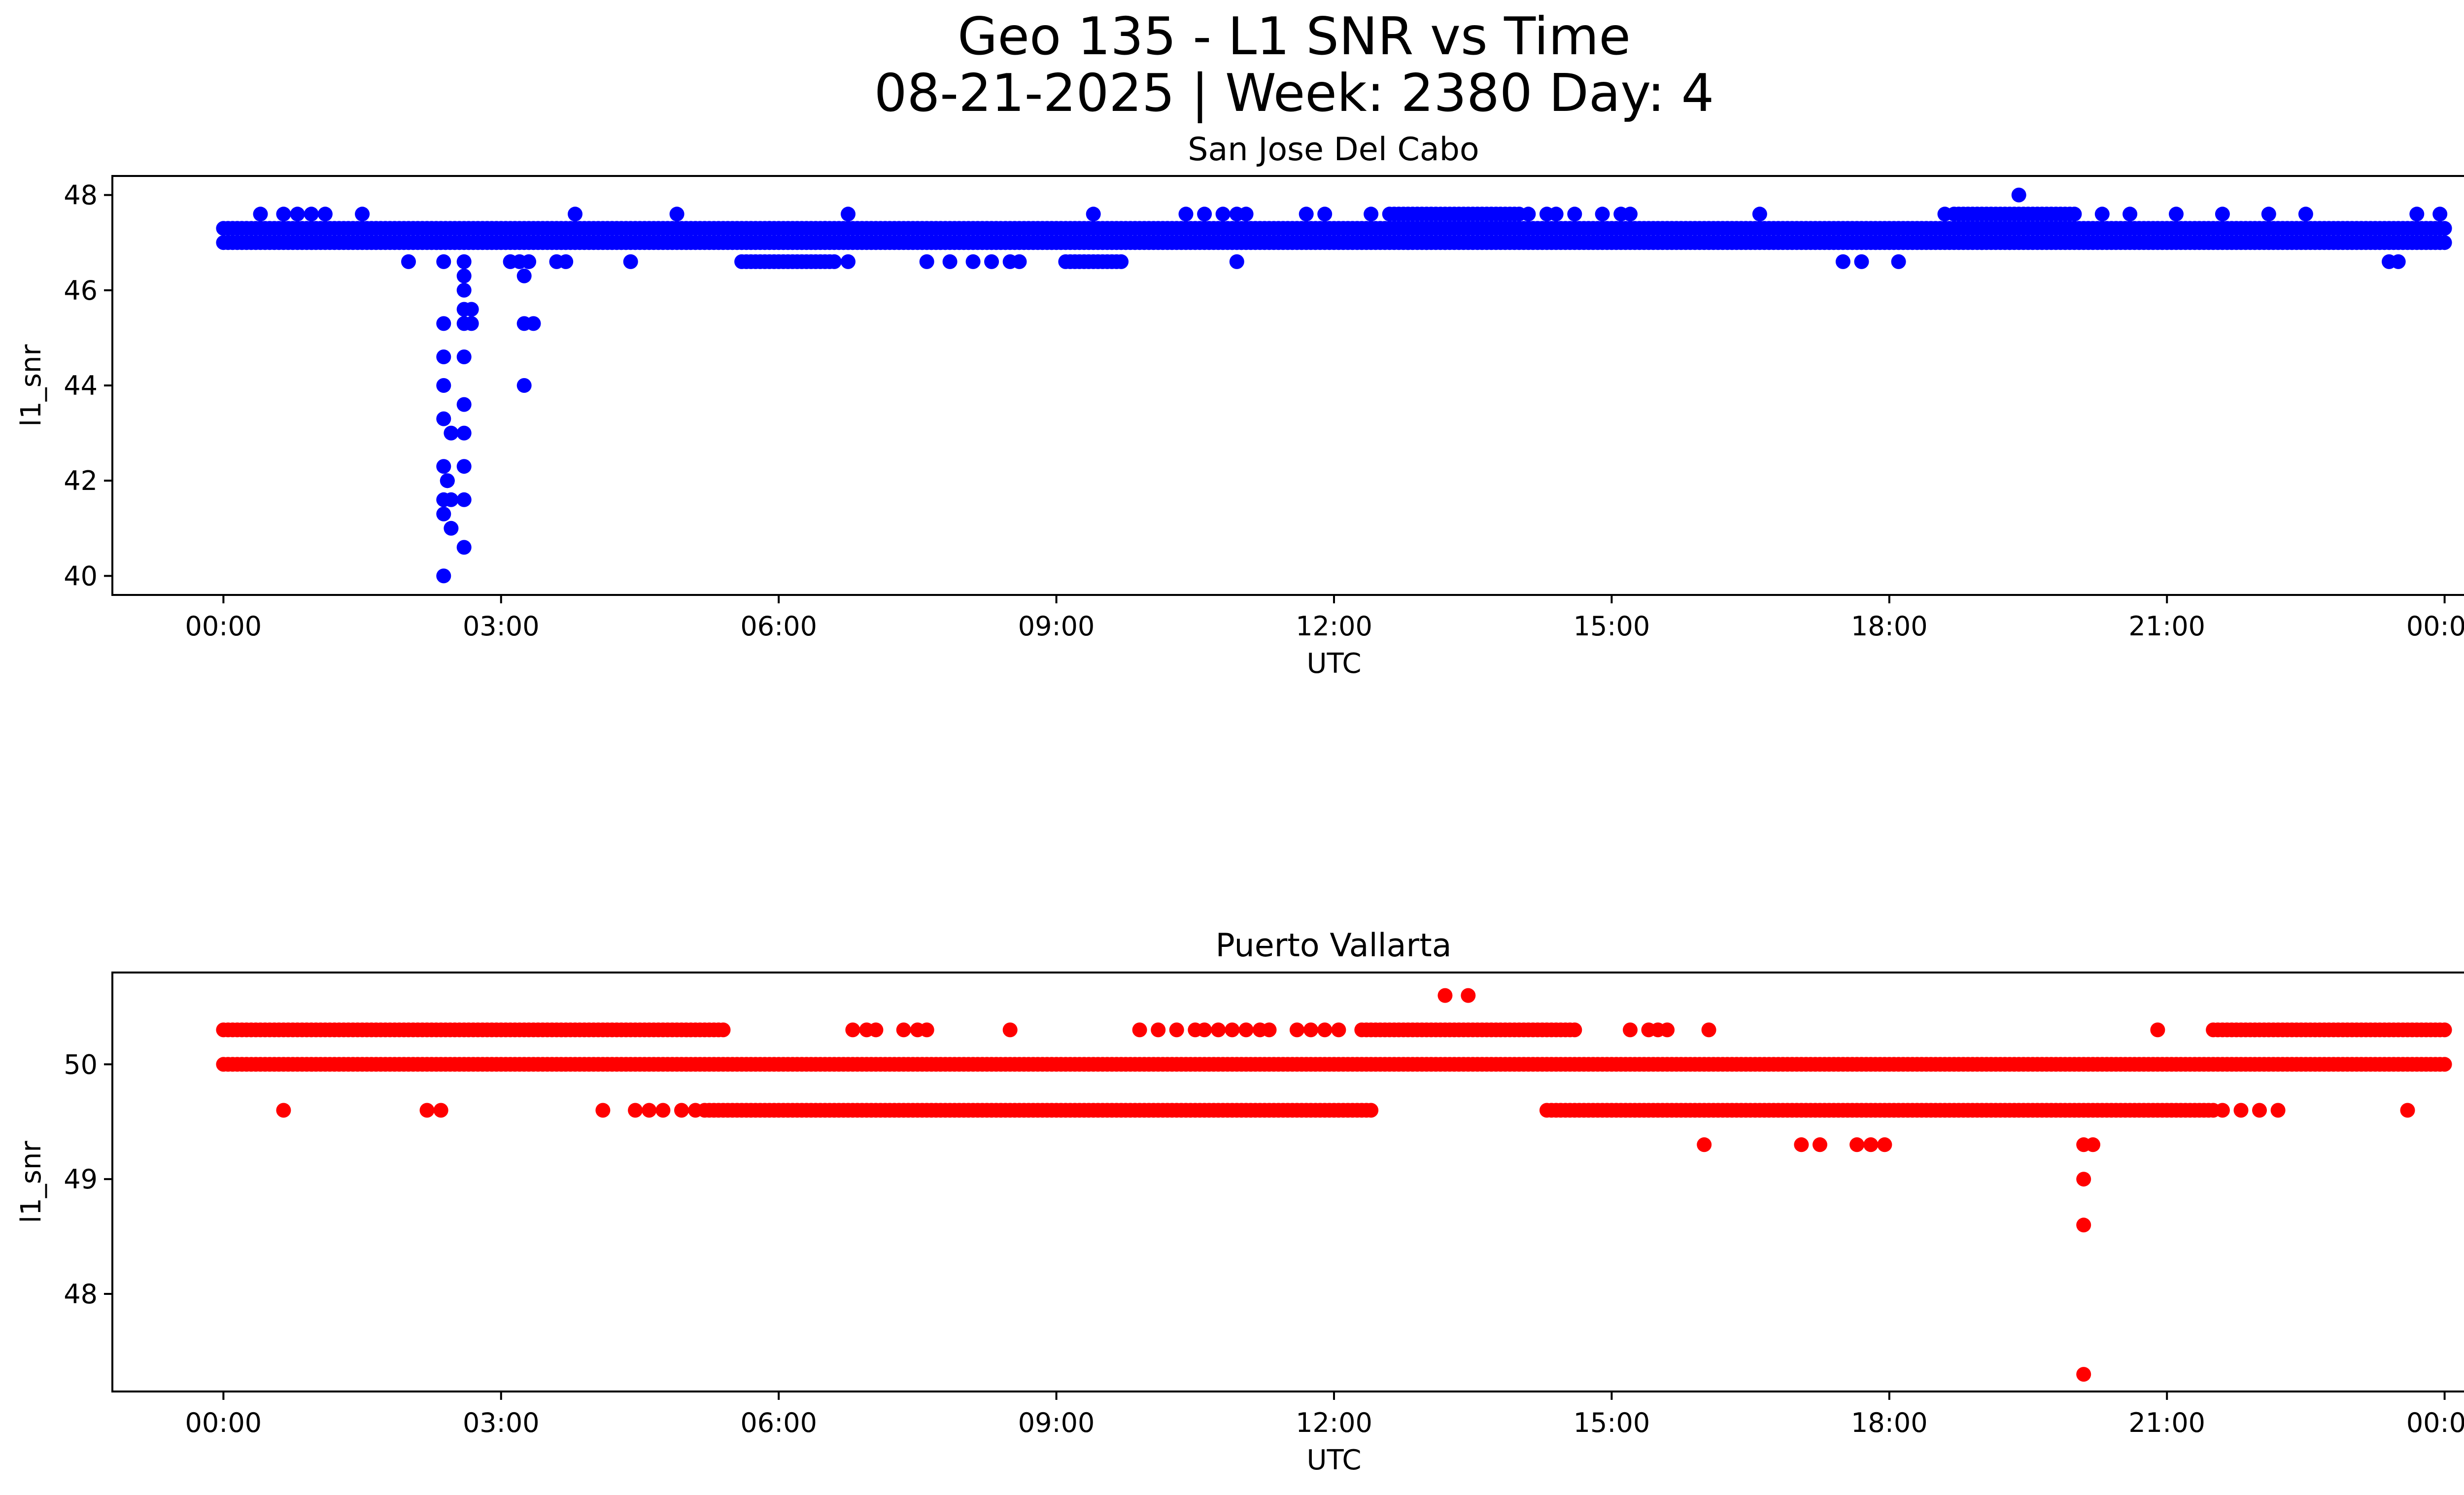  Describe the element at coordinates (1612, 1422) in the screenshot. I see `x-tick-label: 15:00` at that location.